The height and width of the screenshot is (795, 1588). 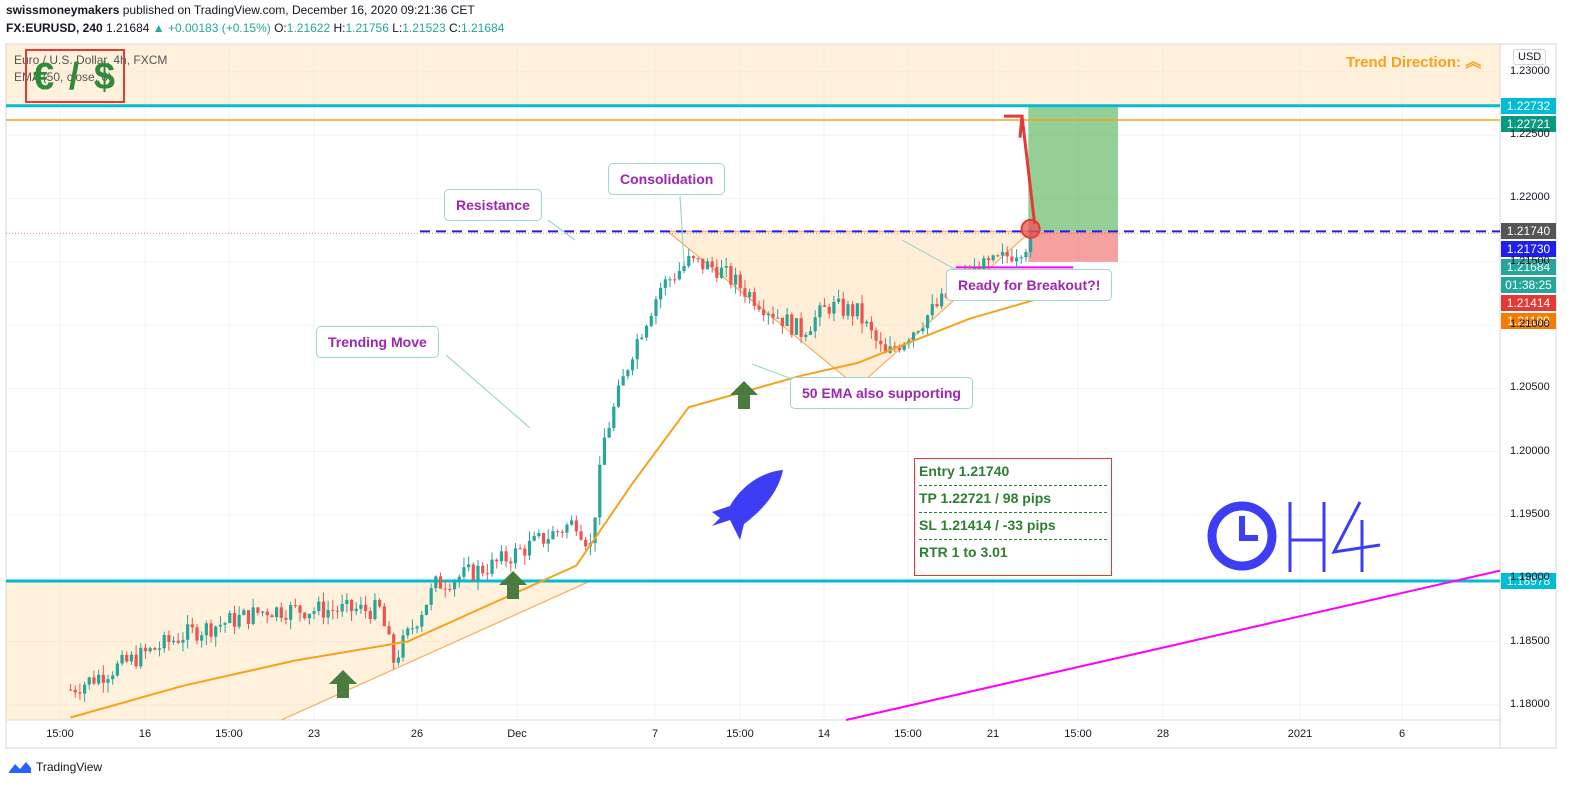 What do you see at coordinates (1413, 60) in the screenshot?
I see `trend-direction-label: Trend Direction: ︽` at bounding box center [1413, 60].